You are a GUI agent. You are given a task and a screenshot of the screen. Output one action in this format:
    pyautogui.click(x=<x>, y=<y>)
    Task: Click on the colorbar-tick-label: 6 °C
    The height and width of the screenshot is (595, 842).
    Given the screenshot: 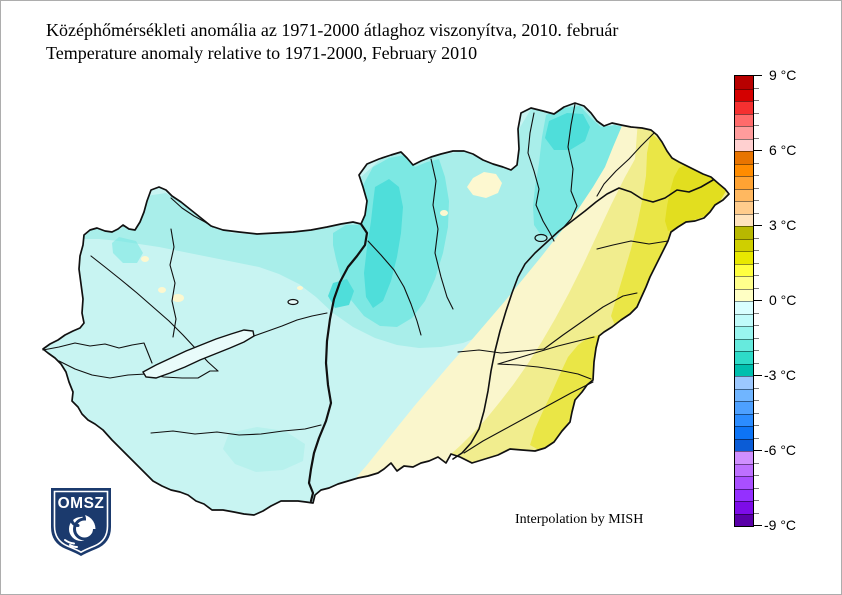 What is the action you would take?
    pyautogui.click(x=783, y=150)
    